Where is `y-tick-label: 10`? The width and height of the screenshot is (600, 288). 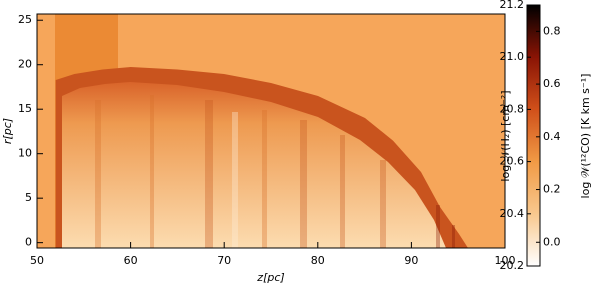
y-tick-label: 10 is located at coordinates (25, 153).